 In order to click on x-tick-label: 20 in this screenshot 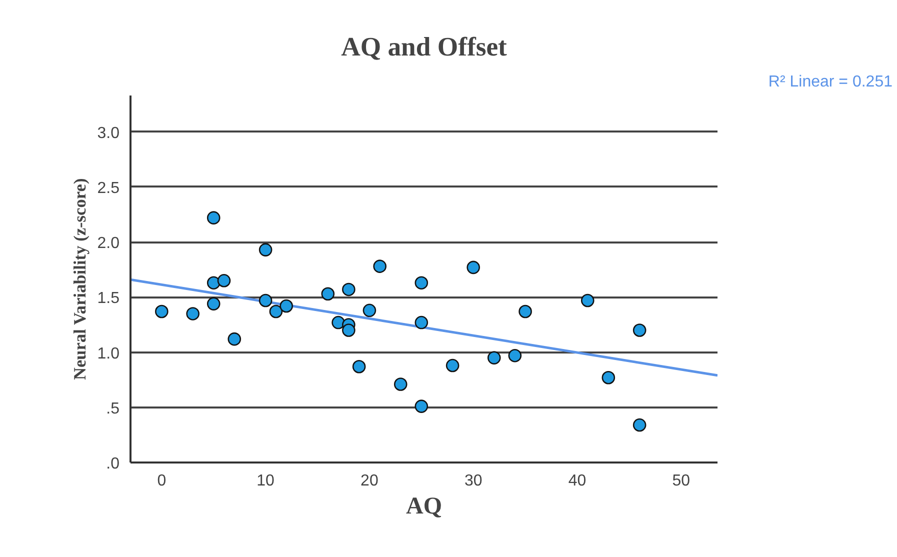, I will do `click(369, 481)`.